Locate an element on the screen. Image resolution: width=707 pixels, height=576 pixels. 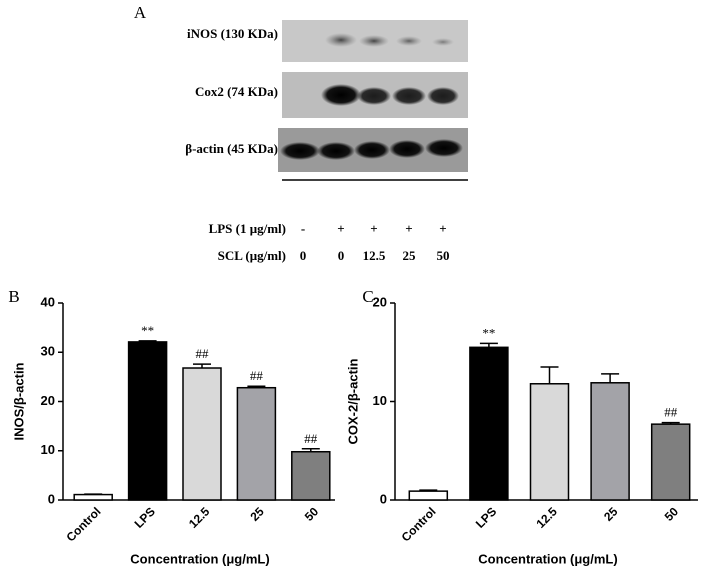
protein-label: β-actin (45 KDa) is located at coordinates (231, 148).